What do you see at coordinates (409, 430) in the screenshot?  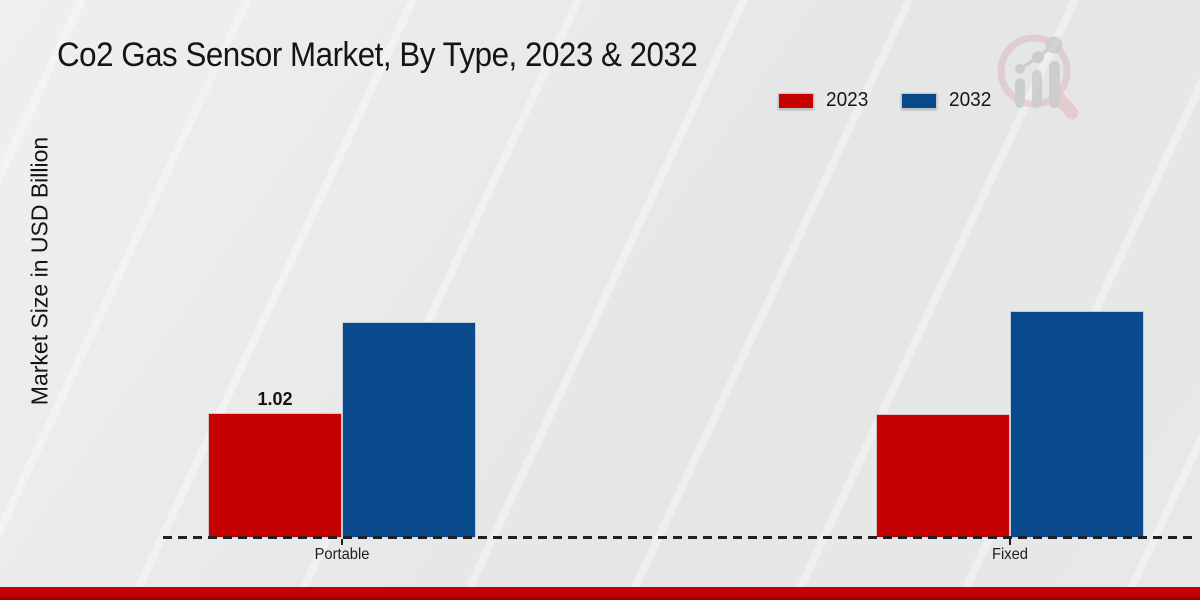 I see `bar-portable-2032` at bounding box center [409, 430].